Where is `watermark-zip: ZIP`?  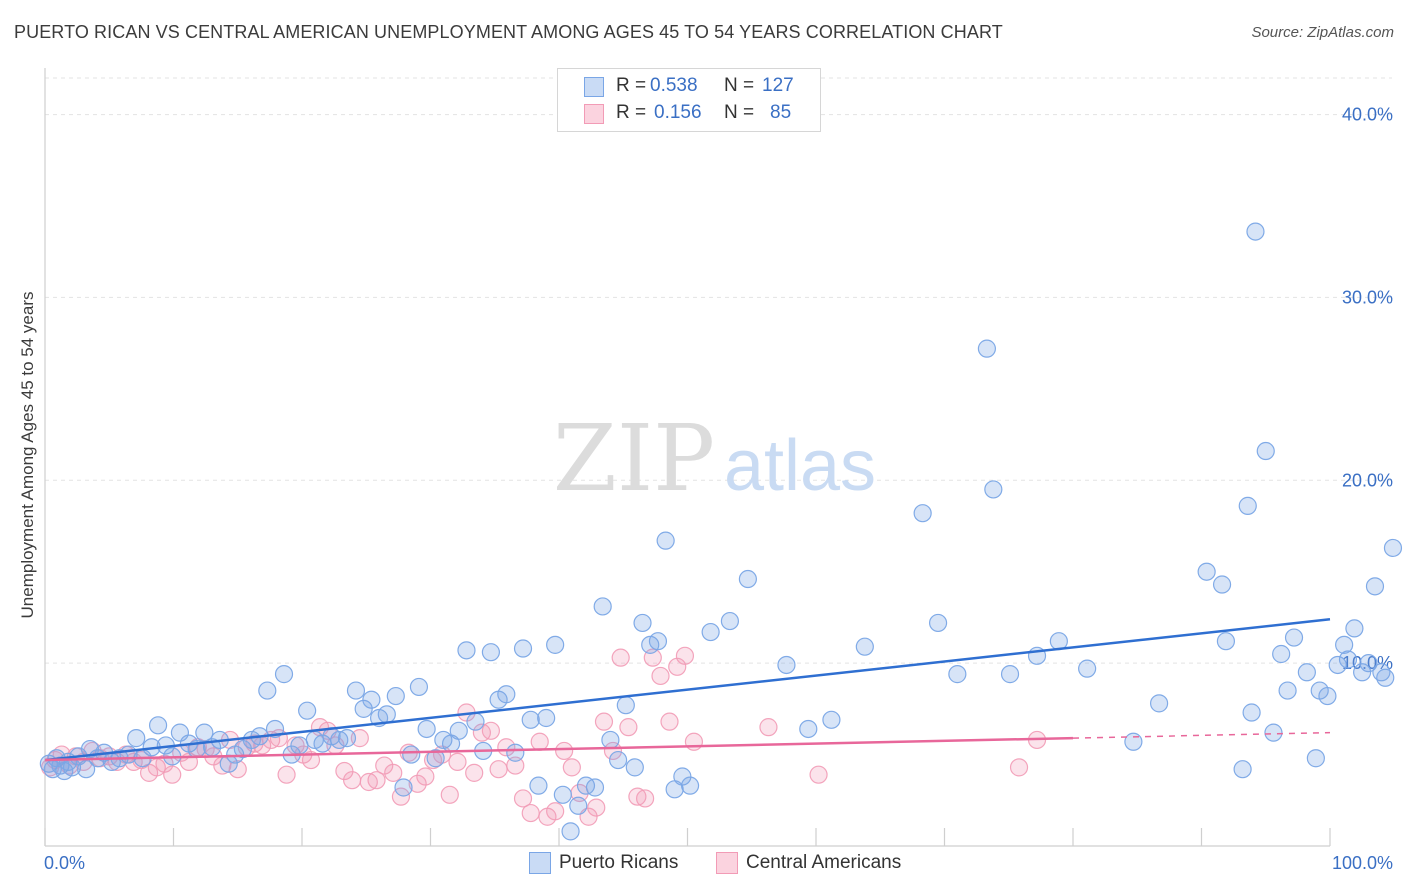
watermark-zip: ZIP is located at coordinates (634, 458).